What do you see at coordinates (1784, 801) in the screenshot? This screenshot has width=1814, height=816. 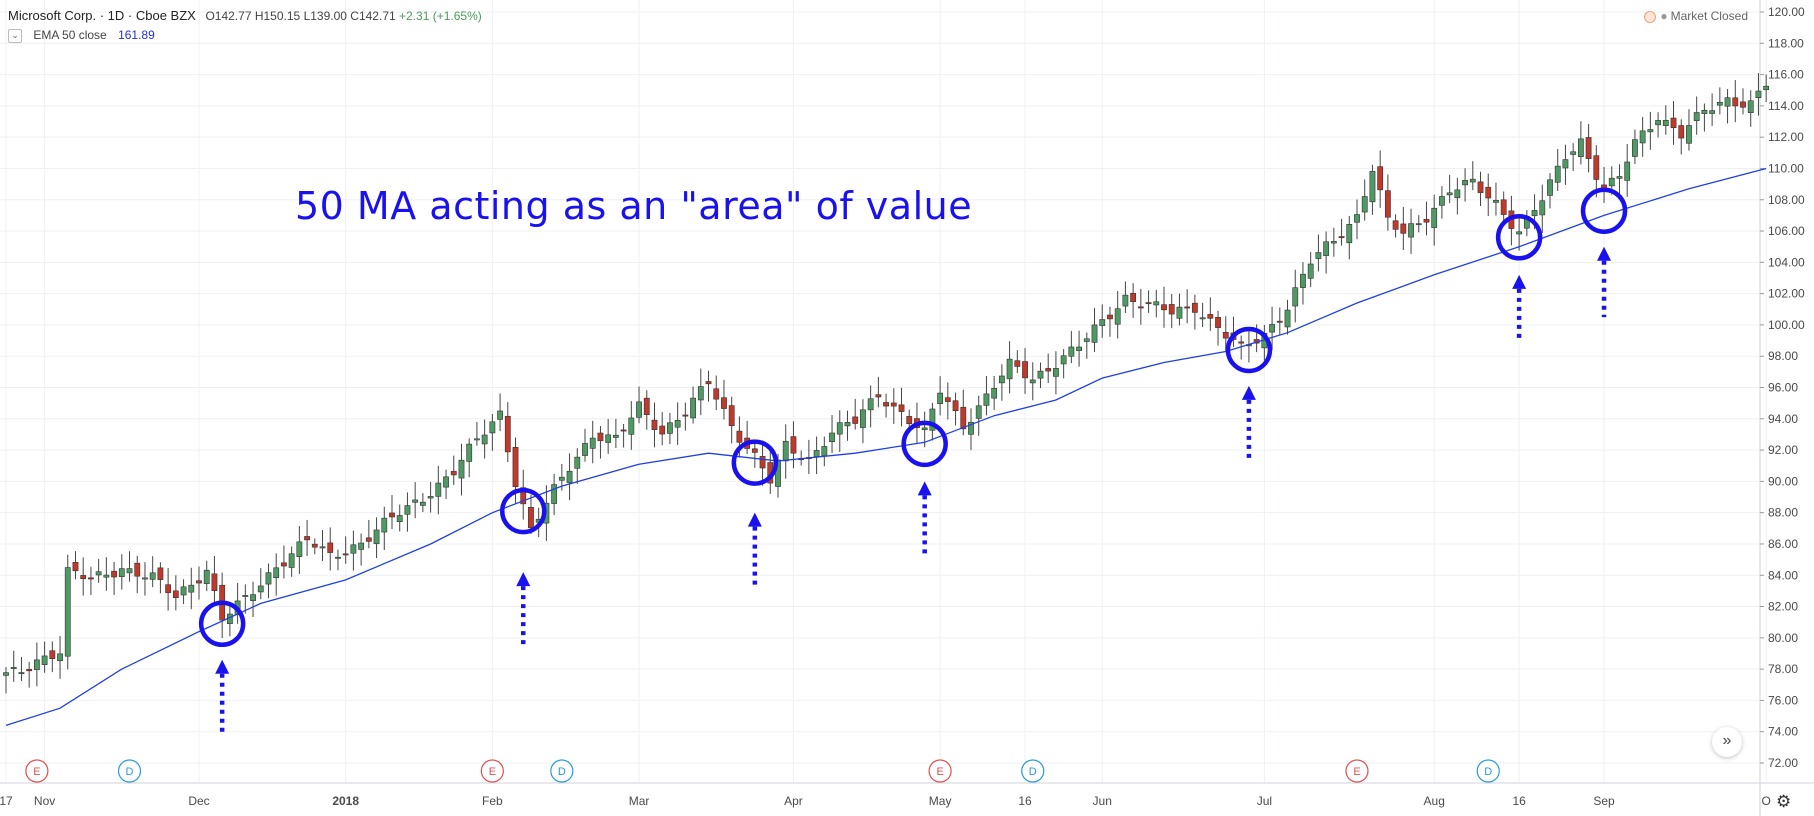 I see `gear-icon: ⚙` at bounding box center [1784, 801].